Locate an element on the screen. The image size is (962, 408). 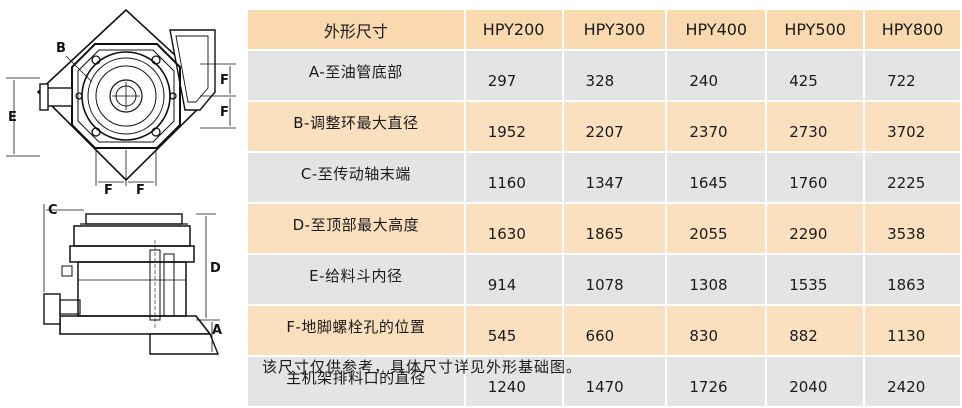
header-model-hpy500: HPY500 is located at coordinates (816, 30).